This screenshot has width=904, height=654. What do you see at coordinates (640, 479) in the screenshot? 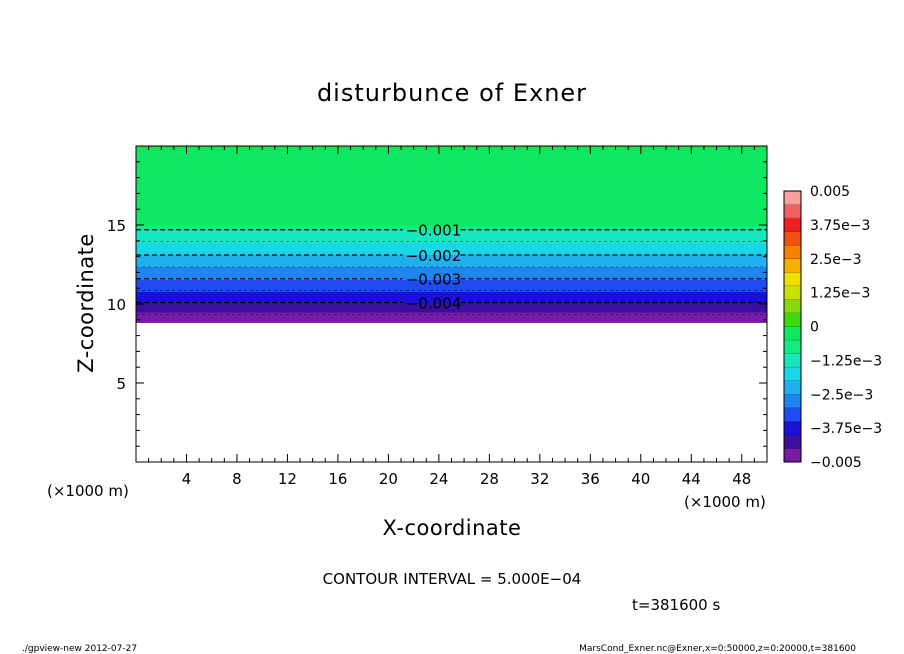
I see `x-tick-label: 40` at bounding box center [640, 479].